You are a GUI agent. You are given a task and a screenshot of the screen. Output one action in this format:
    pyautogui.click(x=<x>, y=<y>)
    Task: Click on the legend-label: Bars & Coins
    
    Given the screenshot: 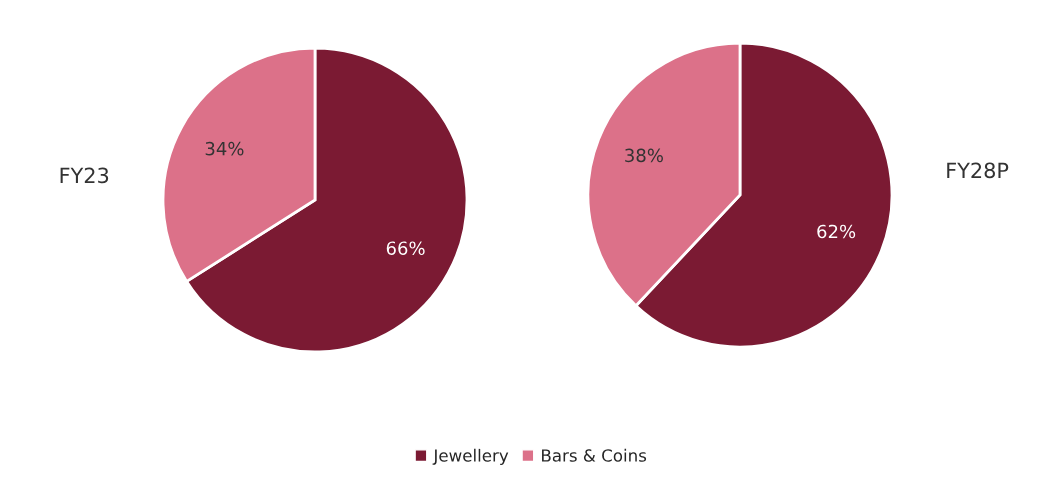 What is the action you would take?
    pyautogui.click(x=594, y=455)
    